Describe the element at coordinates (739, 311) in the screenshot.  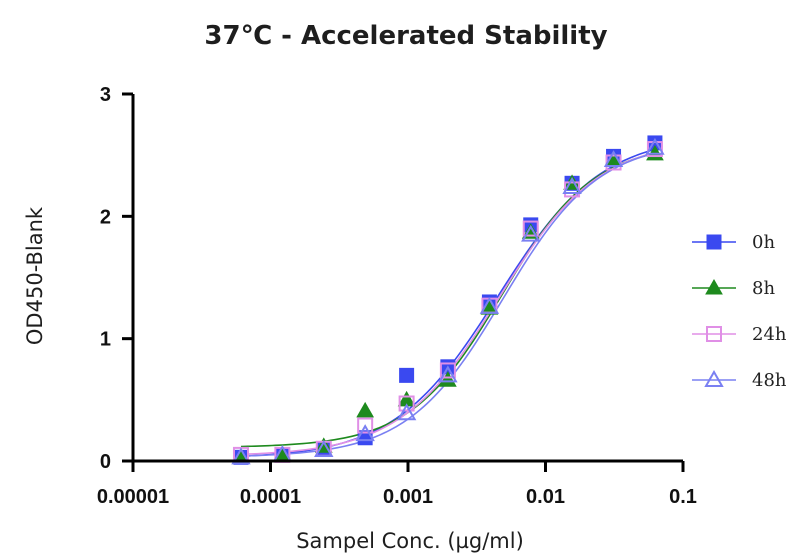
I see `legend: 0h 8h 24h 48h` at that location.